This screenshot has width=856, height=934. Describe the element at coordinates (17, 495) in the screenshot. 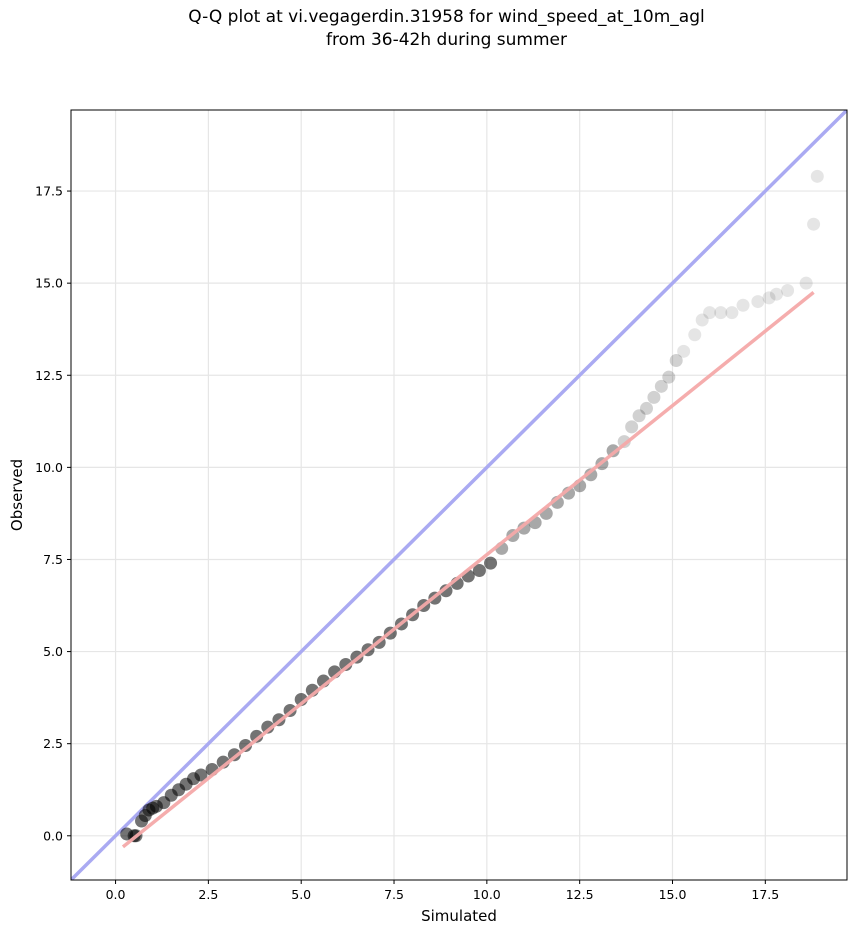

I see `y-axis-label: Observed` at that location.